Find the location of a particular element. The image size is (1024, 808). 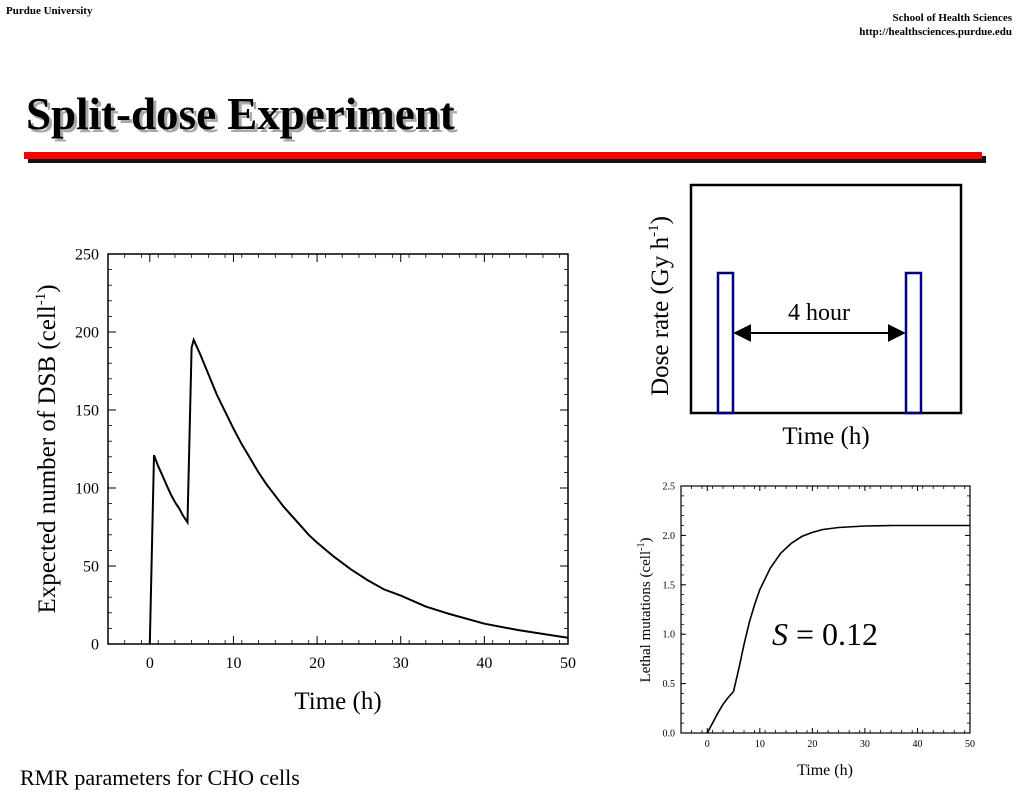

y-tick-label: 50 is located at coordinates (91, 567).